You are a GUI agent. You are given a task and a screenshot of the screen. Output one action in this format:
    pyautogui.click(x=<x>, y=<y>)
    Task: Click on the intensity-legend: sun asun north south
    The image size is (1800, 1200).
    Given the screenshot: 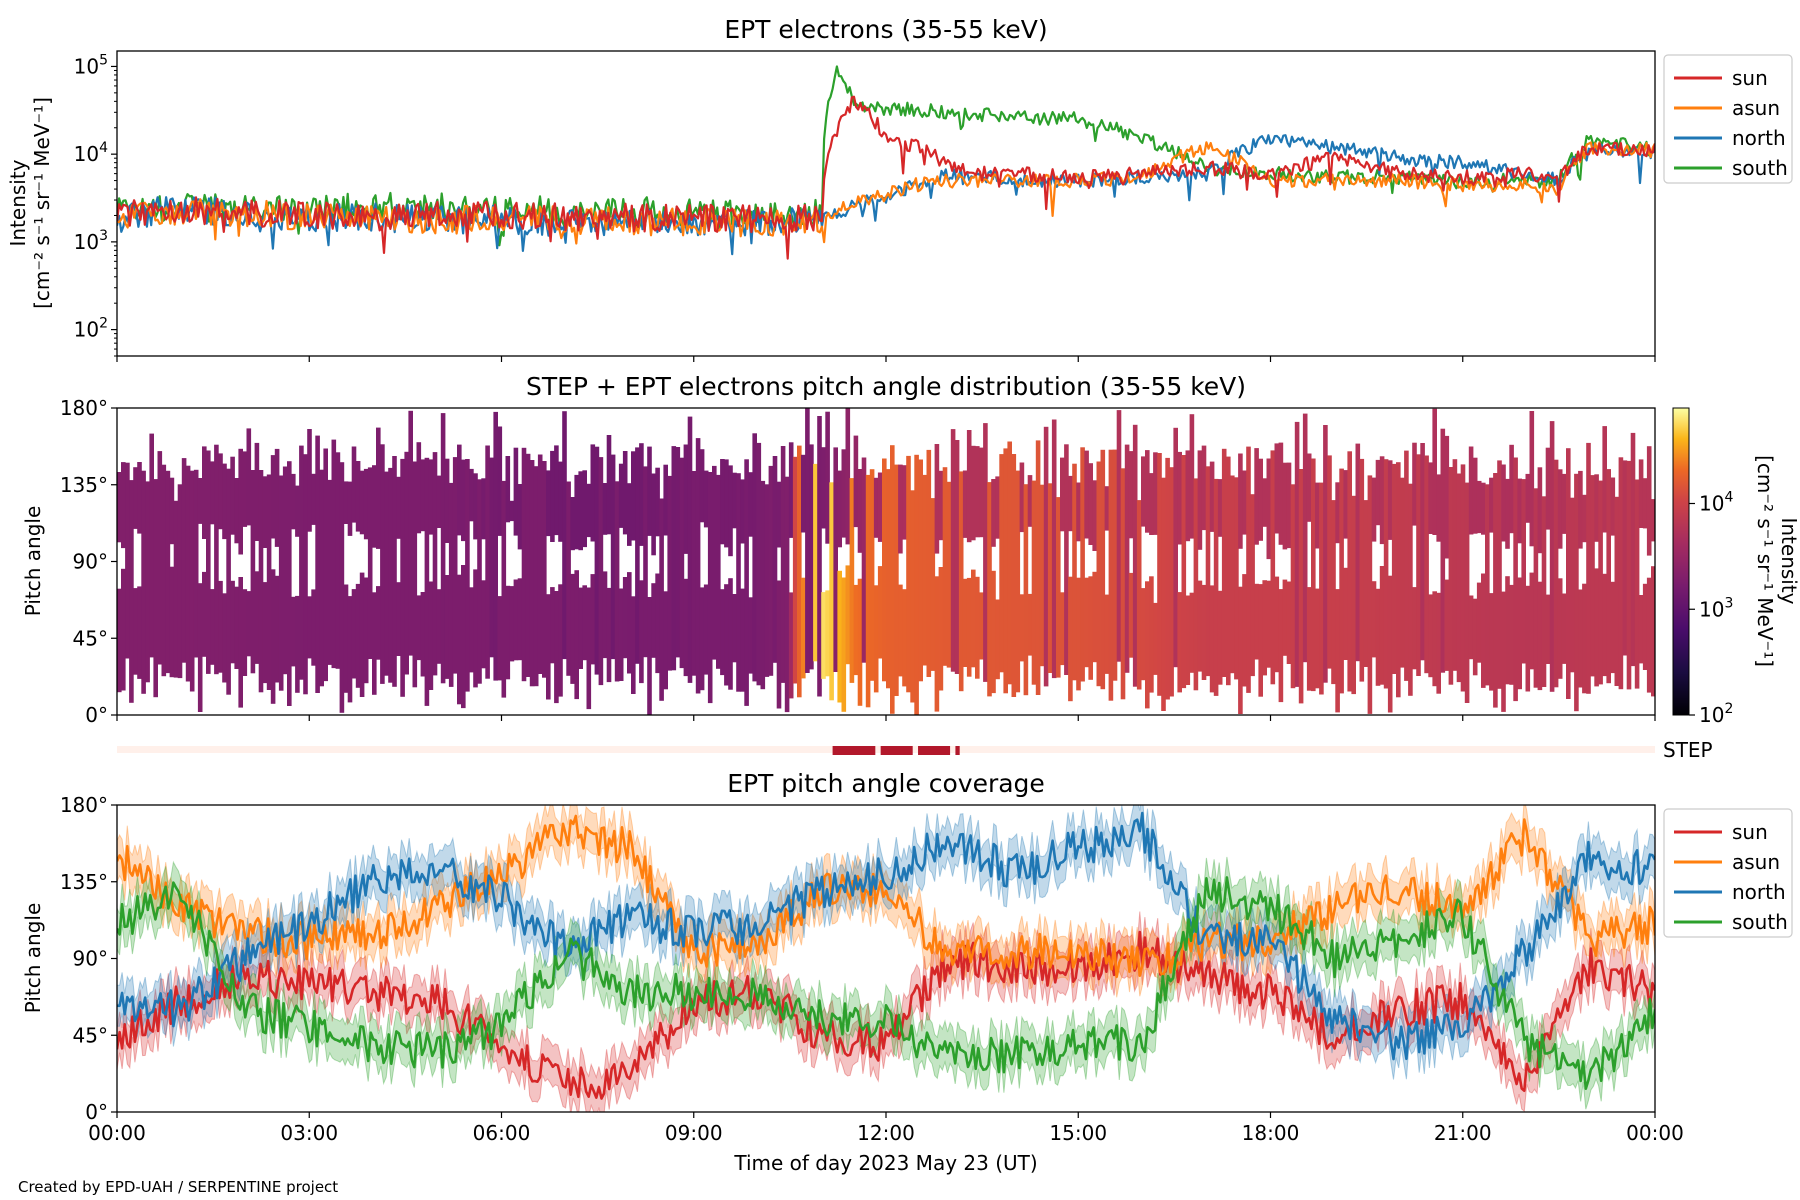 What is the action you would take?
    pyautogui.click(x=1728, y=119)
    